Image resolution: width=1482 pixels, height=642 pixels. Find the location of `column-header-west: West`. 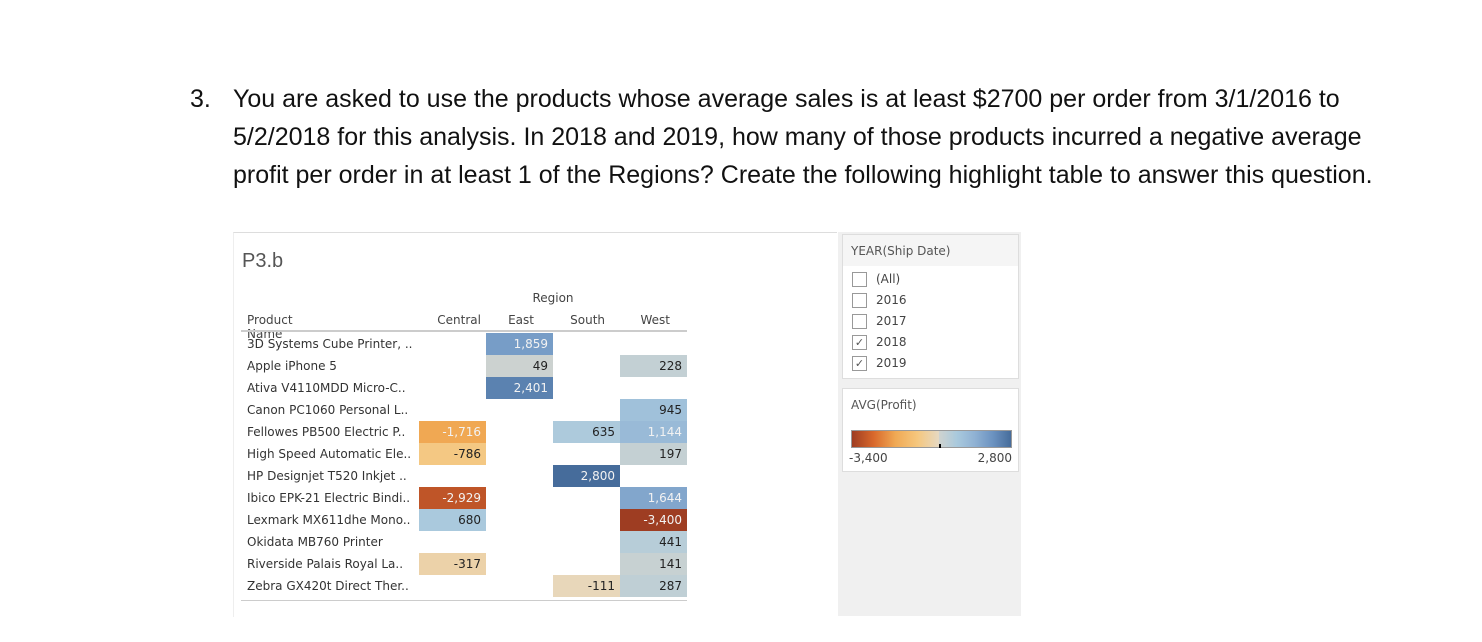

column-header-west: West is located at coordinates (655, 320).